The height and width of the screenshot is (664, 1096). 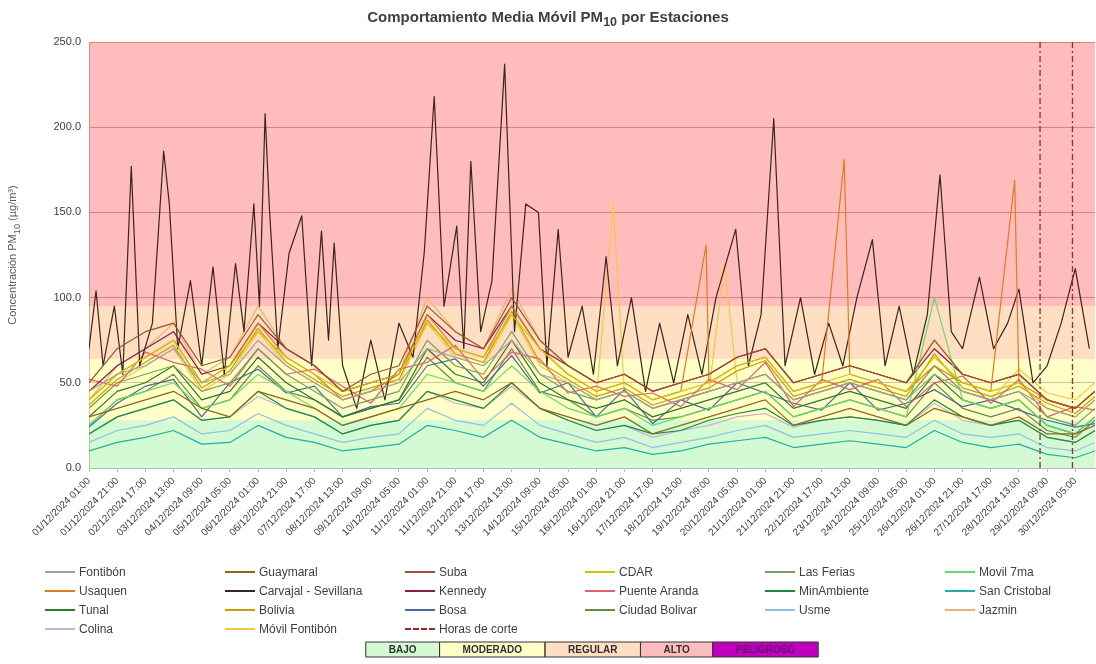 I want to click on legend-label: ALTO, so click(x=676, y=650).